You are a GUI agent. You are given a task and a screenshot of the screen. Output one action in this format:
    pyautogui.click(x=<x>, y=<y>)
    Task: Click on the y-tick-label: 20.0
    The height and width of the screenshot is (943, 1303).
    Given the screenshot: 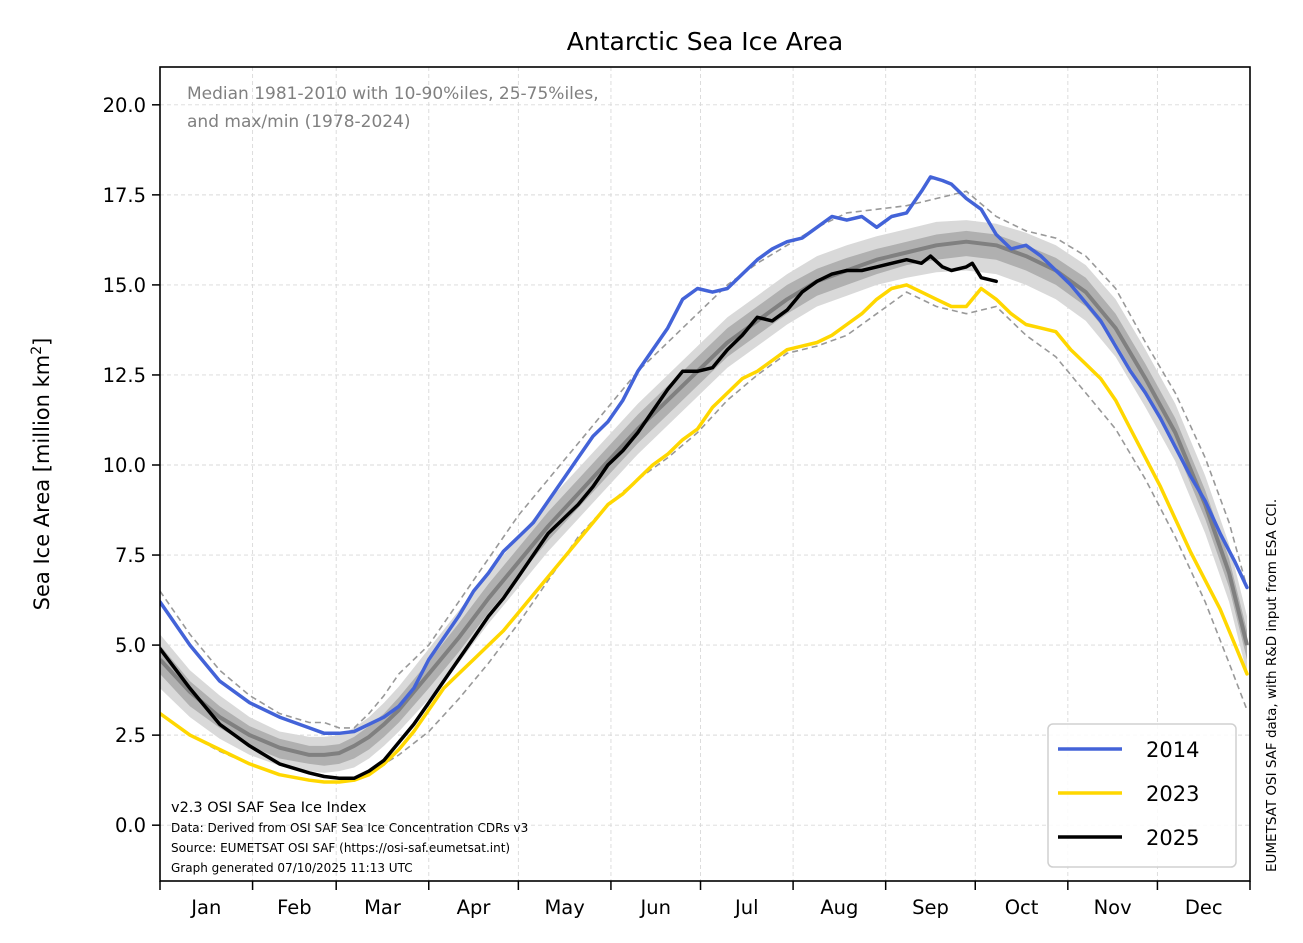 What is the action you would take?
    pyautogui.click(x=124, y=105)
    